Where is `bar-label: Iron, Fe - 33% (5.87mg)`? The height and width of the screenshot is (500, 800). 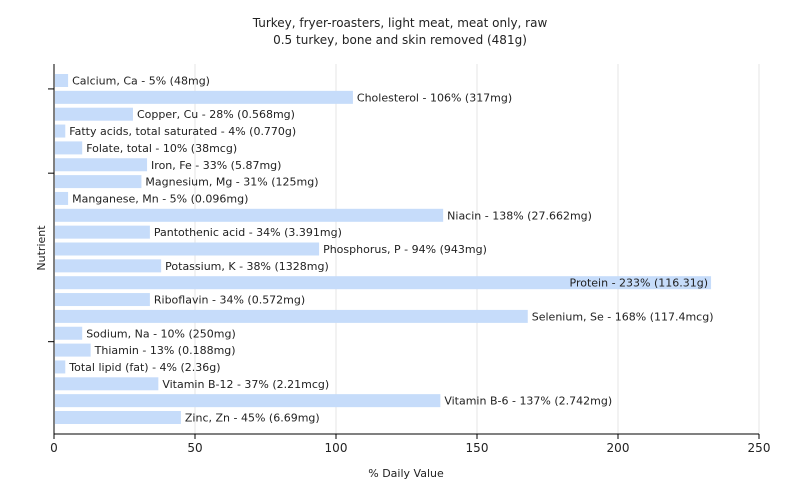 bar-label: Iron, Fe - 33% (5.87mg) is located at coordinates (216, 165).